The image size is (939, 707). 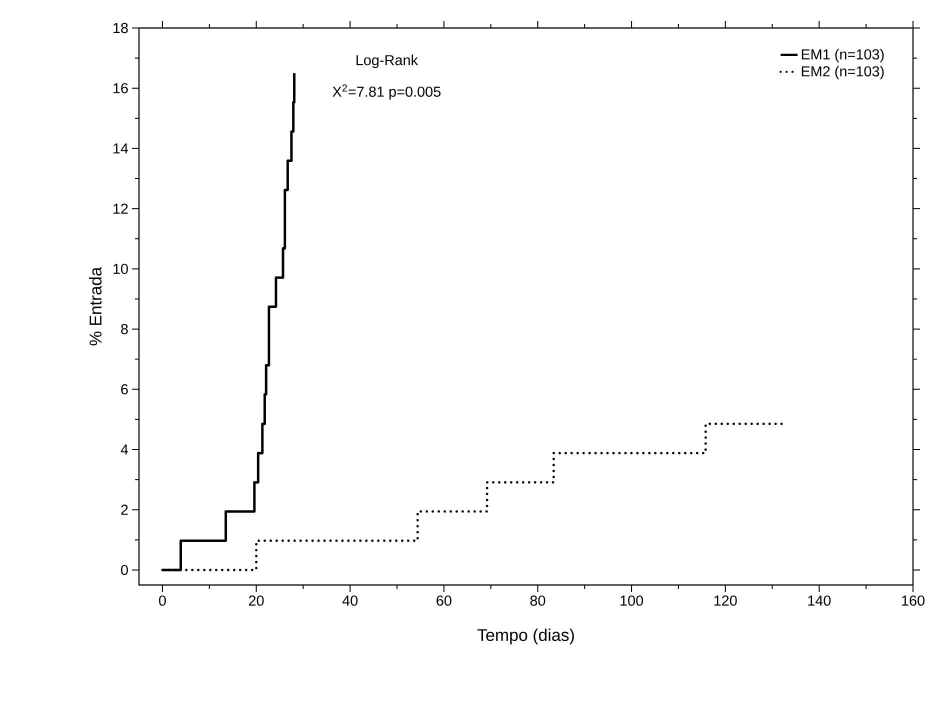 I want to click on x-tick-label: 0, so click(x=162, y=601).